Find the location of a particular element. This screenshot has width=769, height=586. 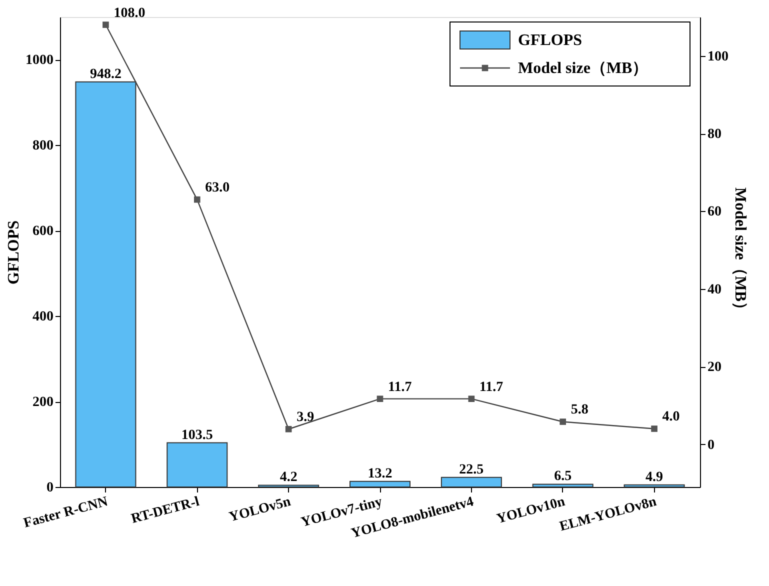

y2-axis-title: Model size（MB） is located at coordinates (740, 252).